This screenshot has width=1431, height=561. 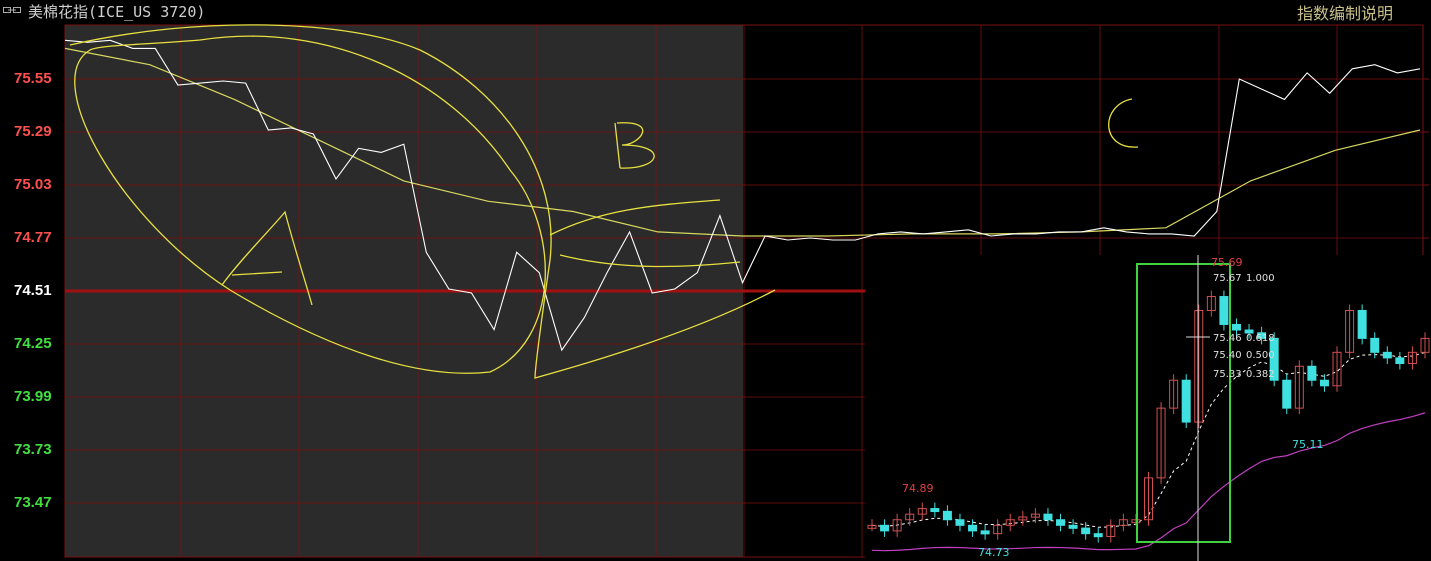 I want to click on y-axis-label: 74.77, so click(x=33, y=237).